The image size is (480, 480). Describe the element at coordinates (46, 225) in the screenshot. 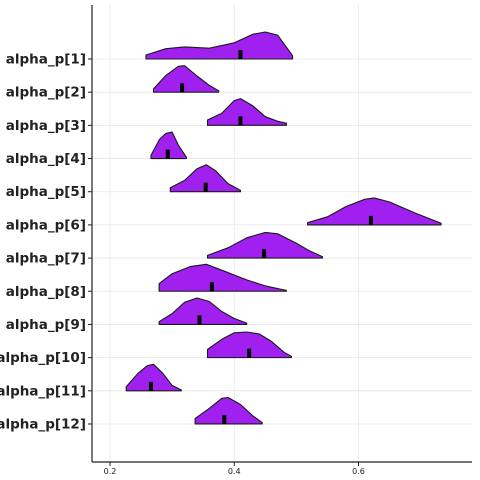

I see `y-tick-label: alpha_p[6]` at that location.